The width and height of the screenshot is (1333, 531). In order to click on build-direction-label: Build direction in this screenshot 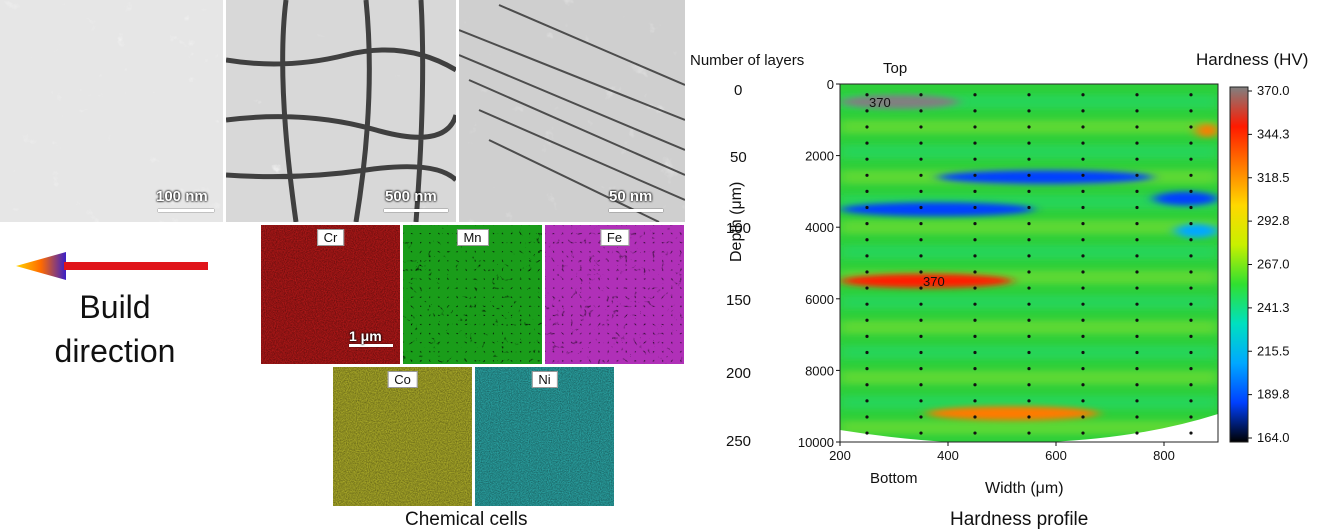, I will do `click(115, 329)`.